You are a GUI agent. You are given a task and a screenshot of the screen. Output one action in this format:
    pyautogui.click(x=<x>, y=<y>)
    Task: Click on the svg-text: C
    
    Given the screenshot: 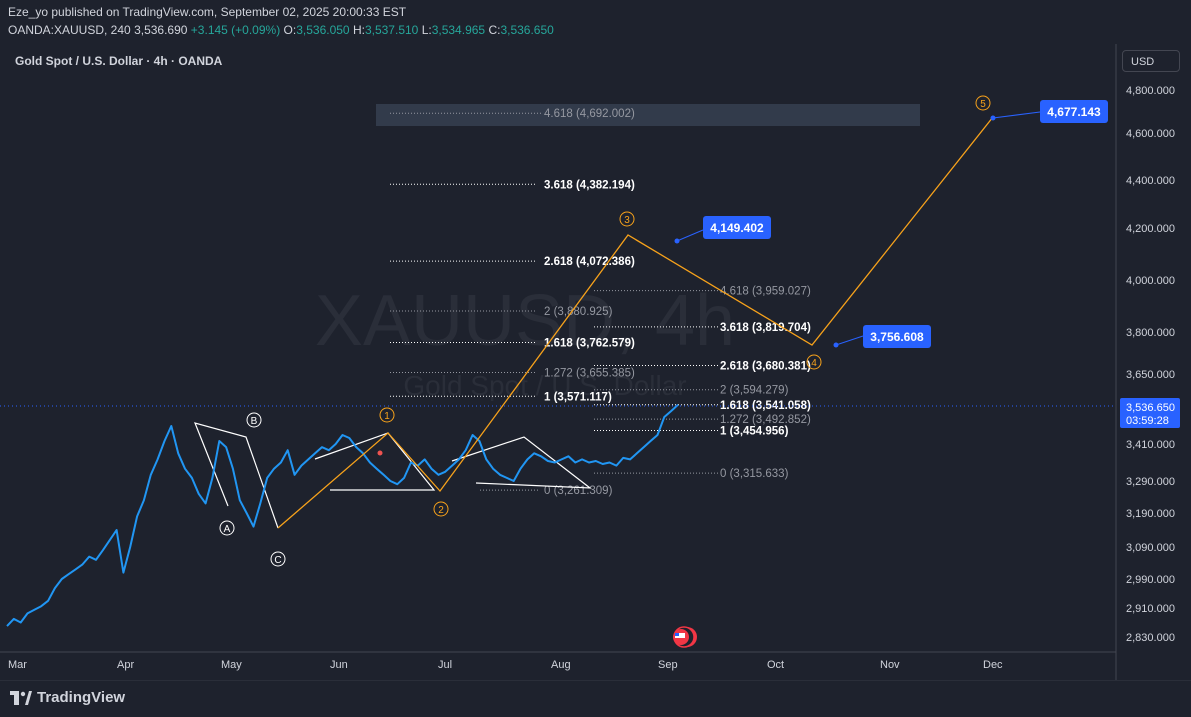 What is the action you would take?
    pyautogui.click(x=277, y=560)
    